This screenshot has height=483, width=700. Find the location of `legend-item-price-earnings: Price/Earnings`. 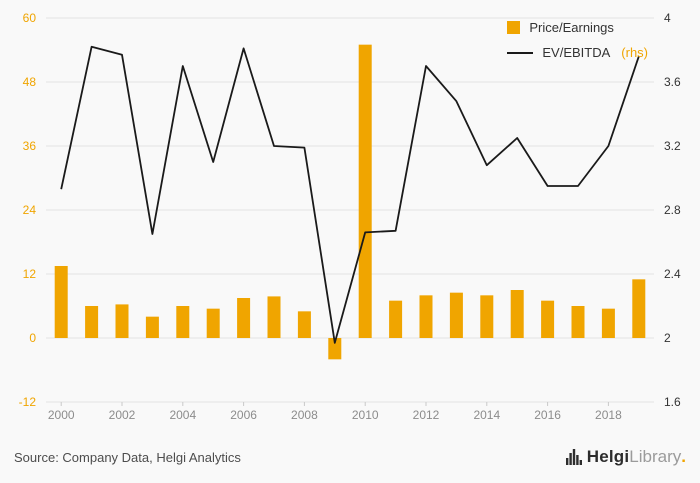

legend-item-price-earnings: Price/Earnings is located at coordinates (577, 27).